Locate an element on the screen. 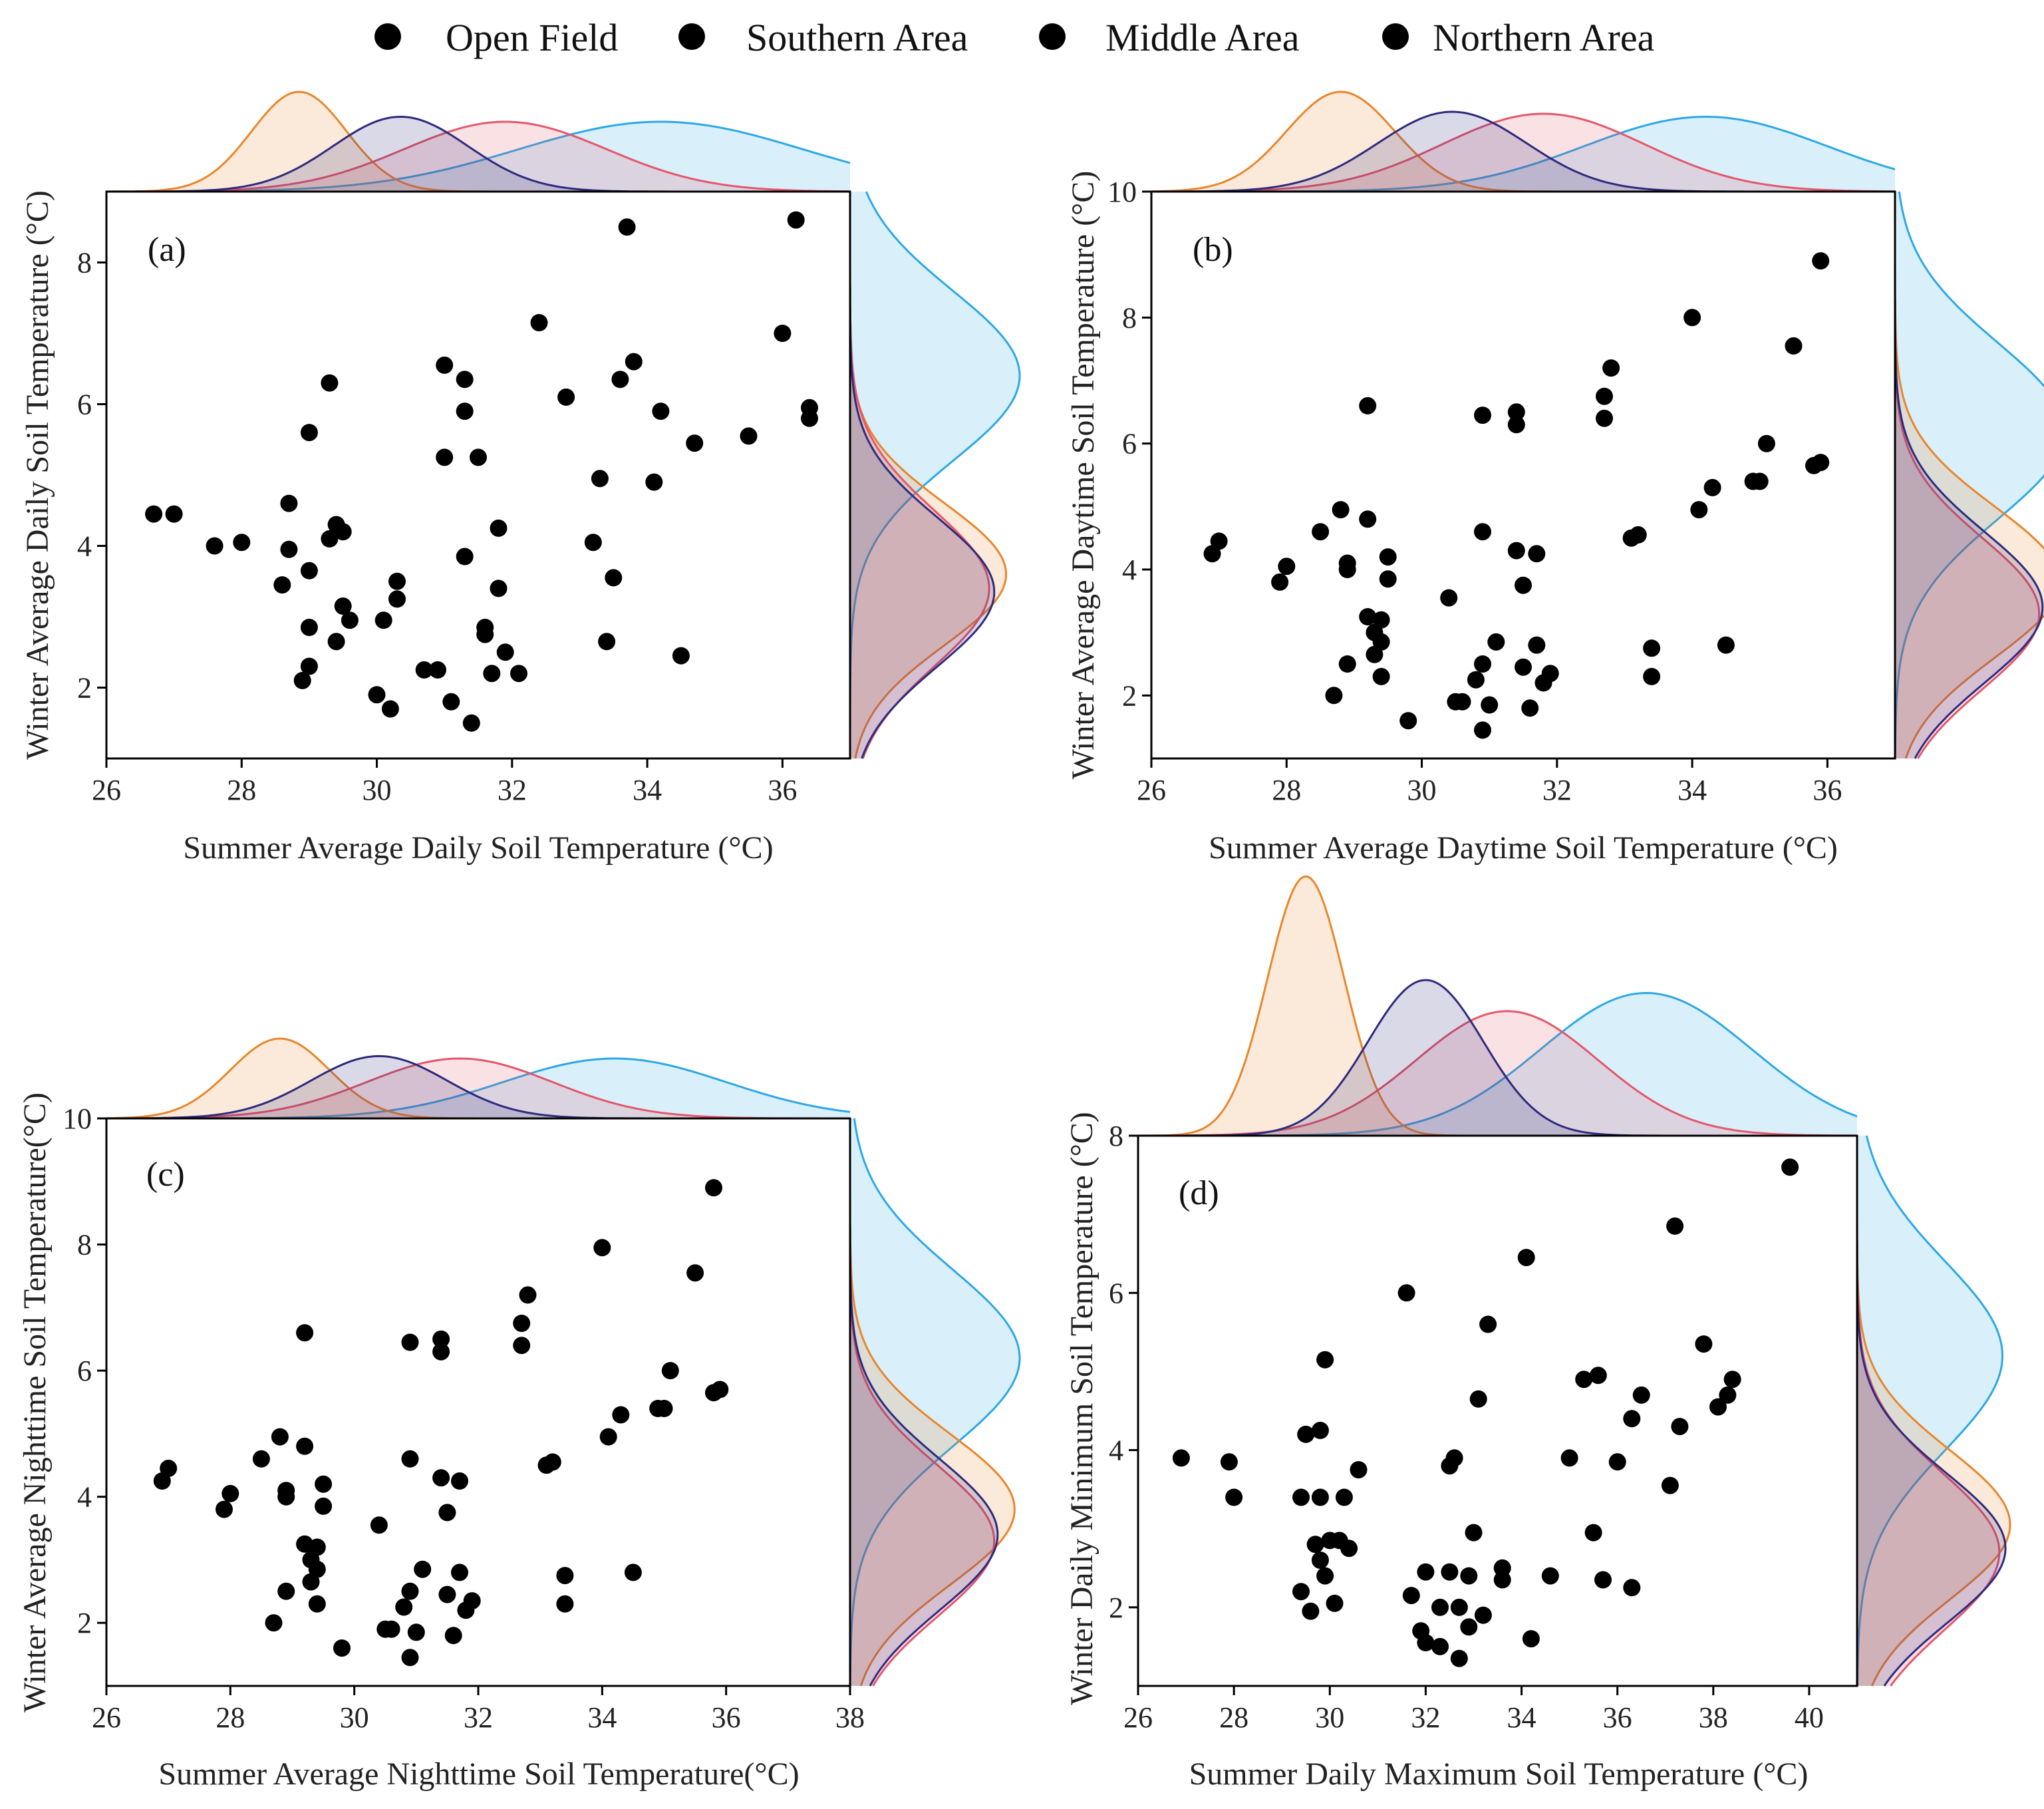  legend-marker-open-field is located at coordinates (387, 36).